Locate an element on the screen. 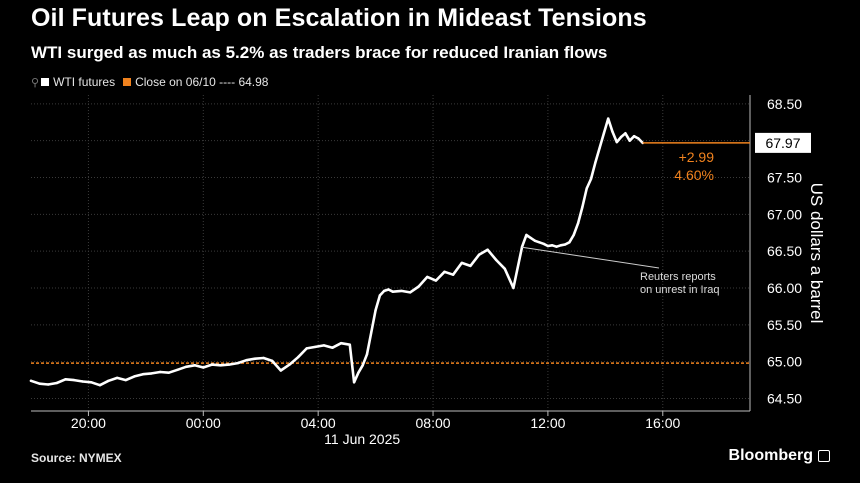  legend-item-wti: ⚲ WTI futures is located at coordinates (73, 82).